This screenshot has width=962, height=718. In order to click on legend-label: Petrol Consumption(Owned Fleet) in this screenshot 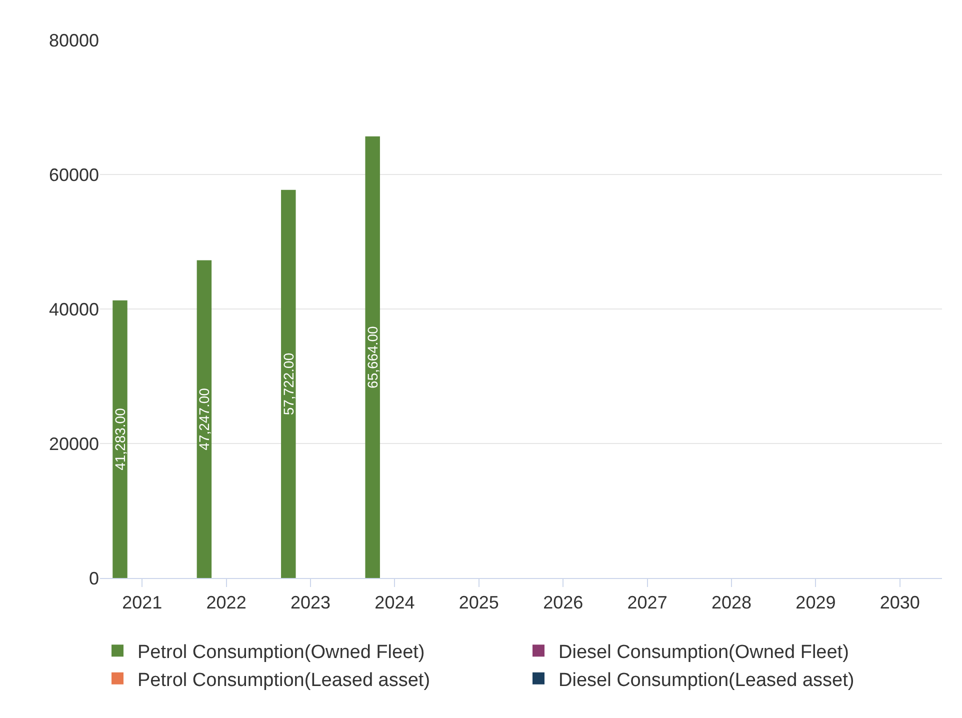, I will do `click(281, 653)`.